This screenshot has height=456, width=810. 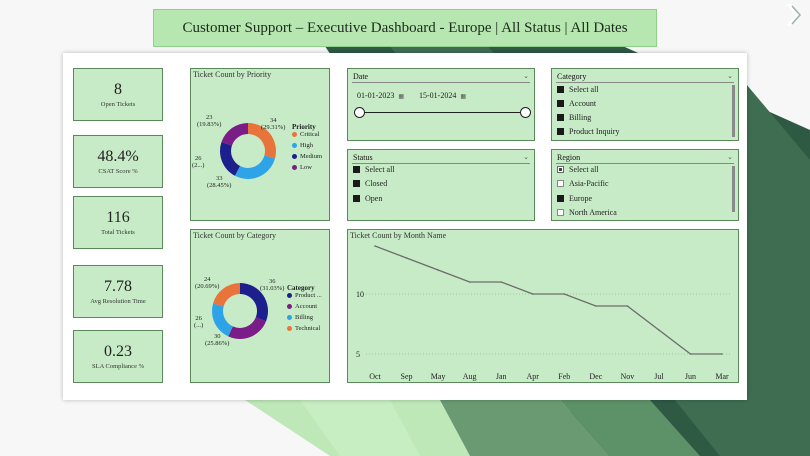 I want to click on x-tick-label: May, so click(x=438, y=376).